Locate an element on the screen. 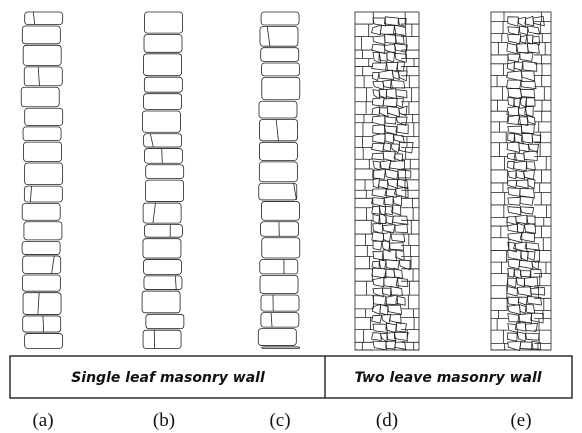 This screenshot has height=433, width=582. caption: (c) is located at coordinates (279, 420).